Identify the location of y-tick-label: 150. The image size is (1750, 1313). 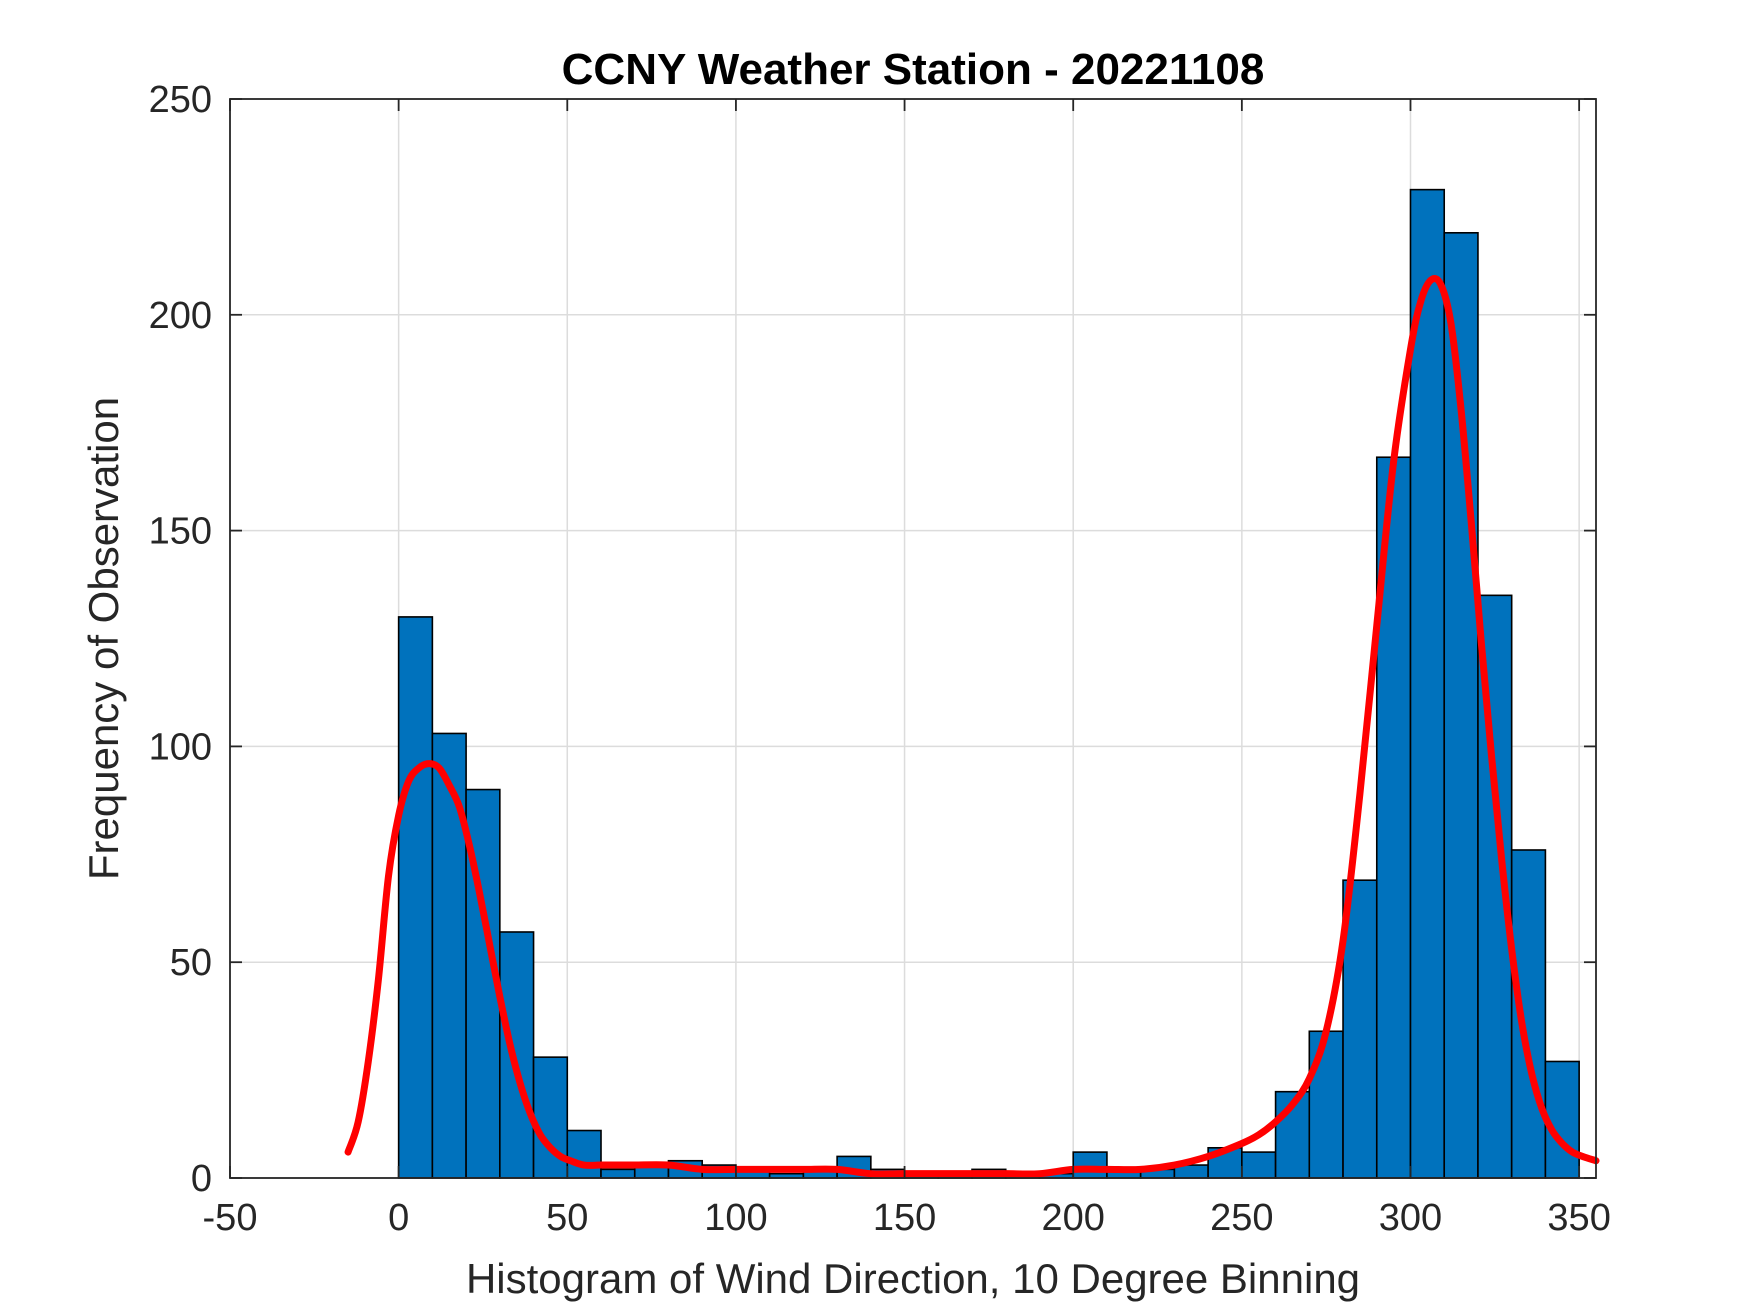
(180, 532).